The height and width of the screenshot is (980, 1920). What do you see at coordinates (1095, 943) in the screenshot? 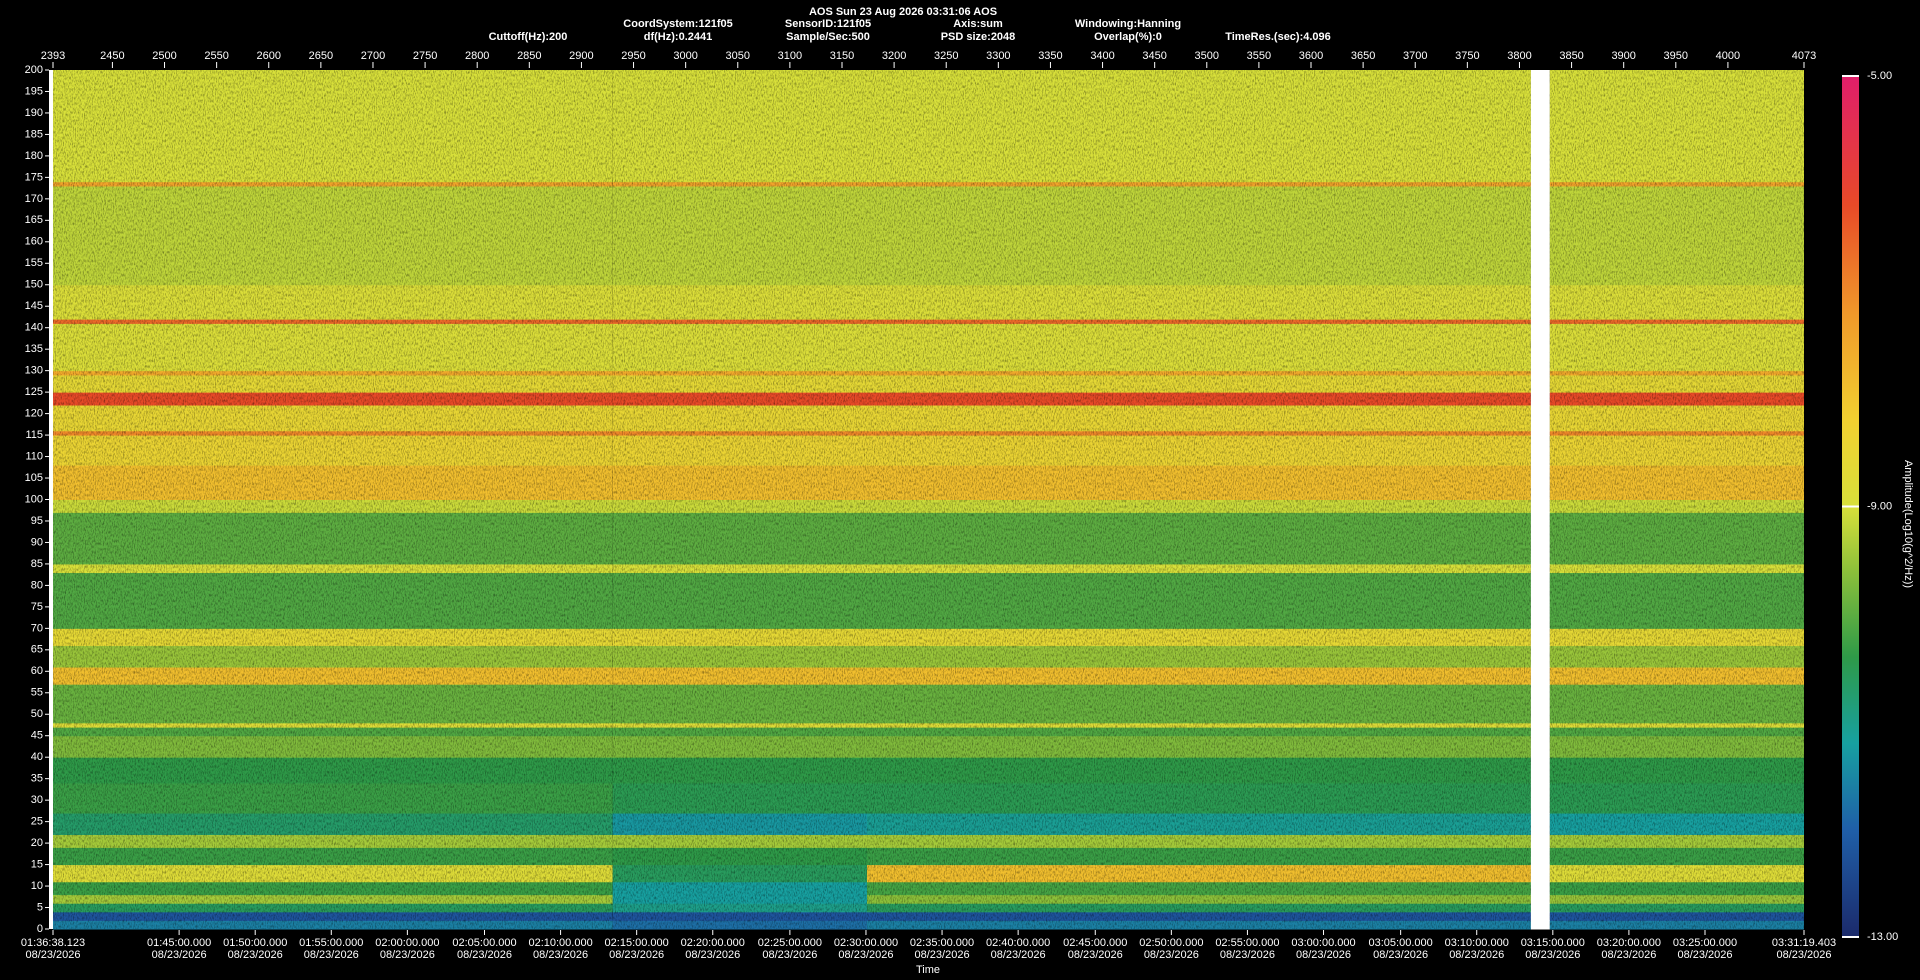
I see `time-tick-label: 02:45:00.000` at bounding box center [1095, 943].